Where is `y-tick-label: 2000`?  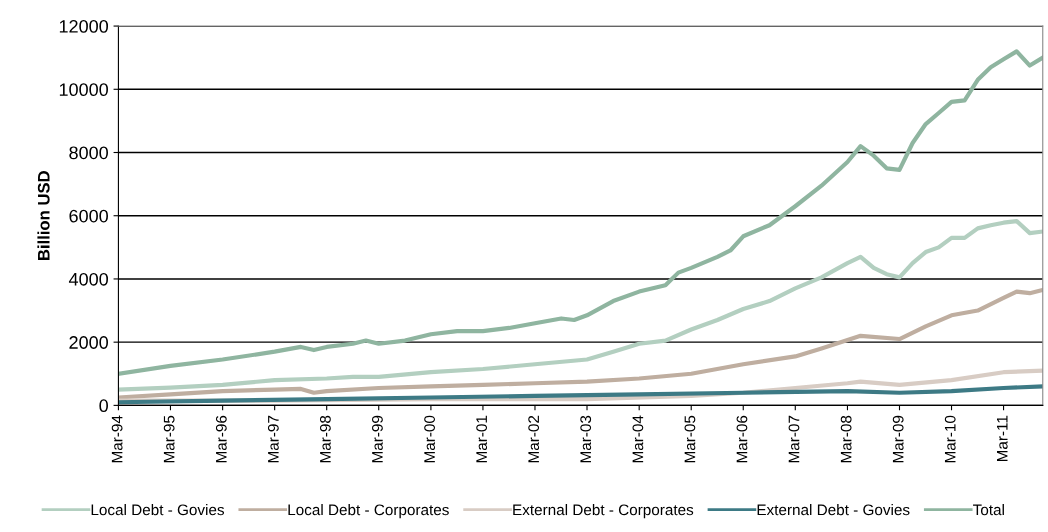 y-tick-label: 2000 is located at coordinates (88, 342).